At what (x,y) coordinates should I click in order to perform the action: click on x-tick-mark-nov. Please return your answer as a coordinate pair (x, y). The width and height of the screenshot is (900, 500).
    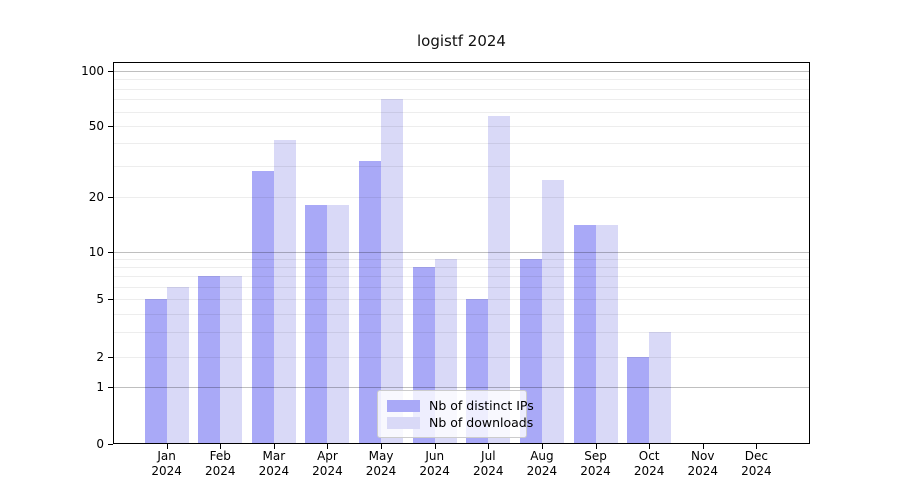
    Looking at the image, I should click on (703, 446).